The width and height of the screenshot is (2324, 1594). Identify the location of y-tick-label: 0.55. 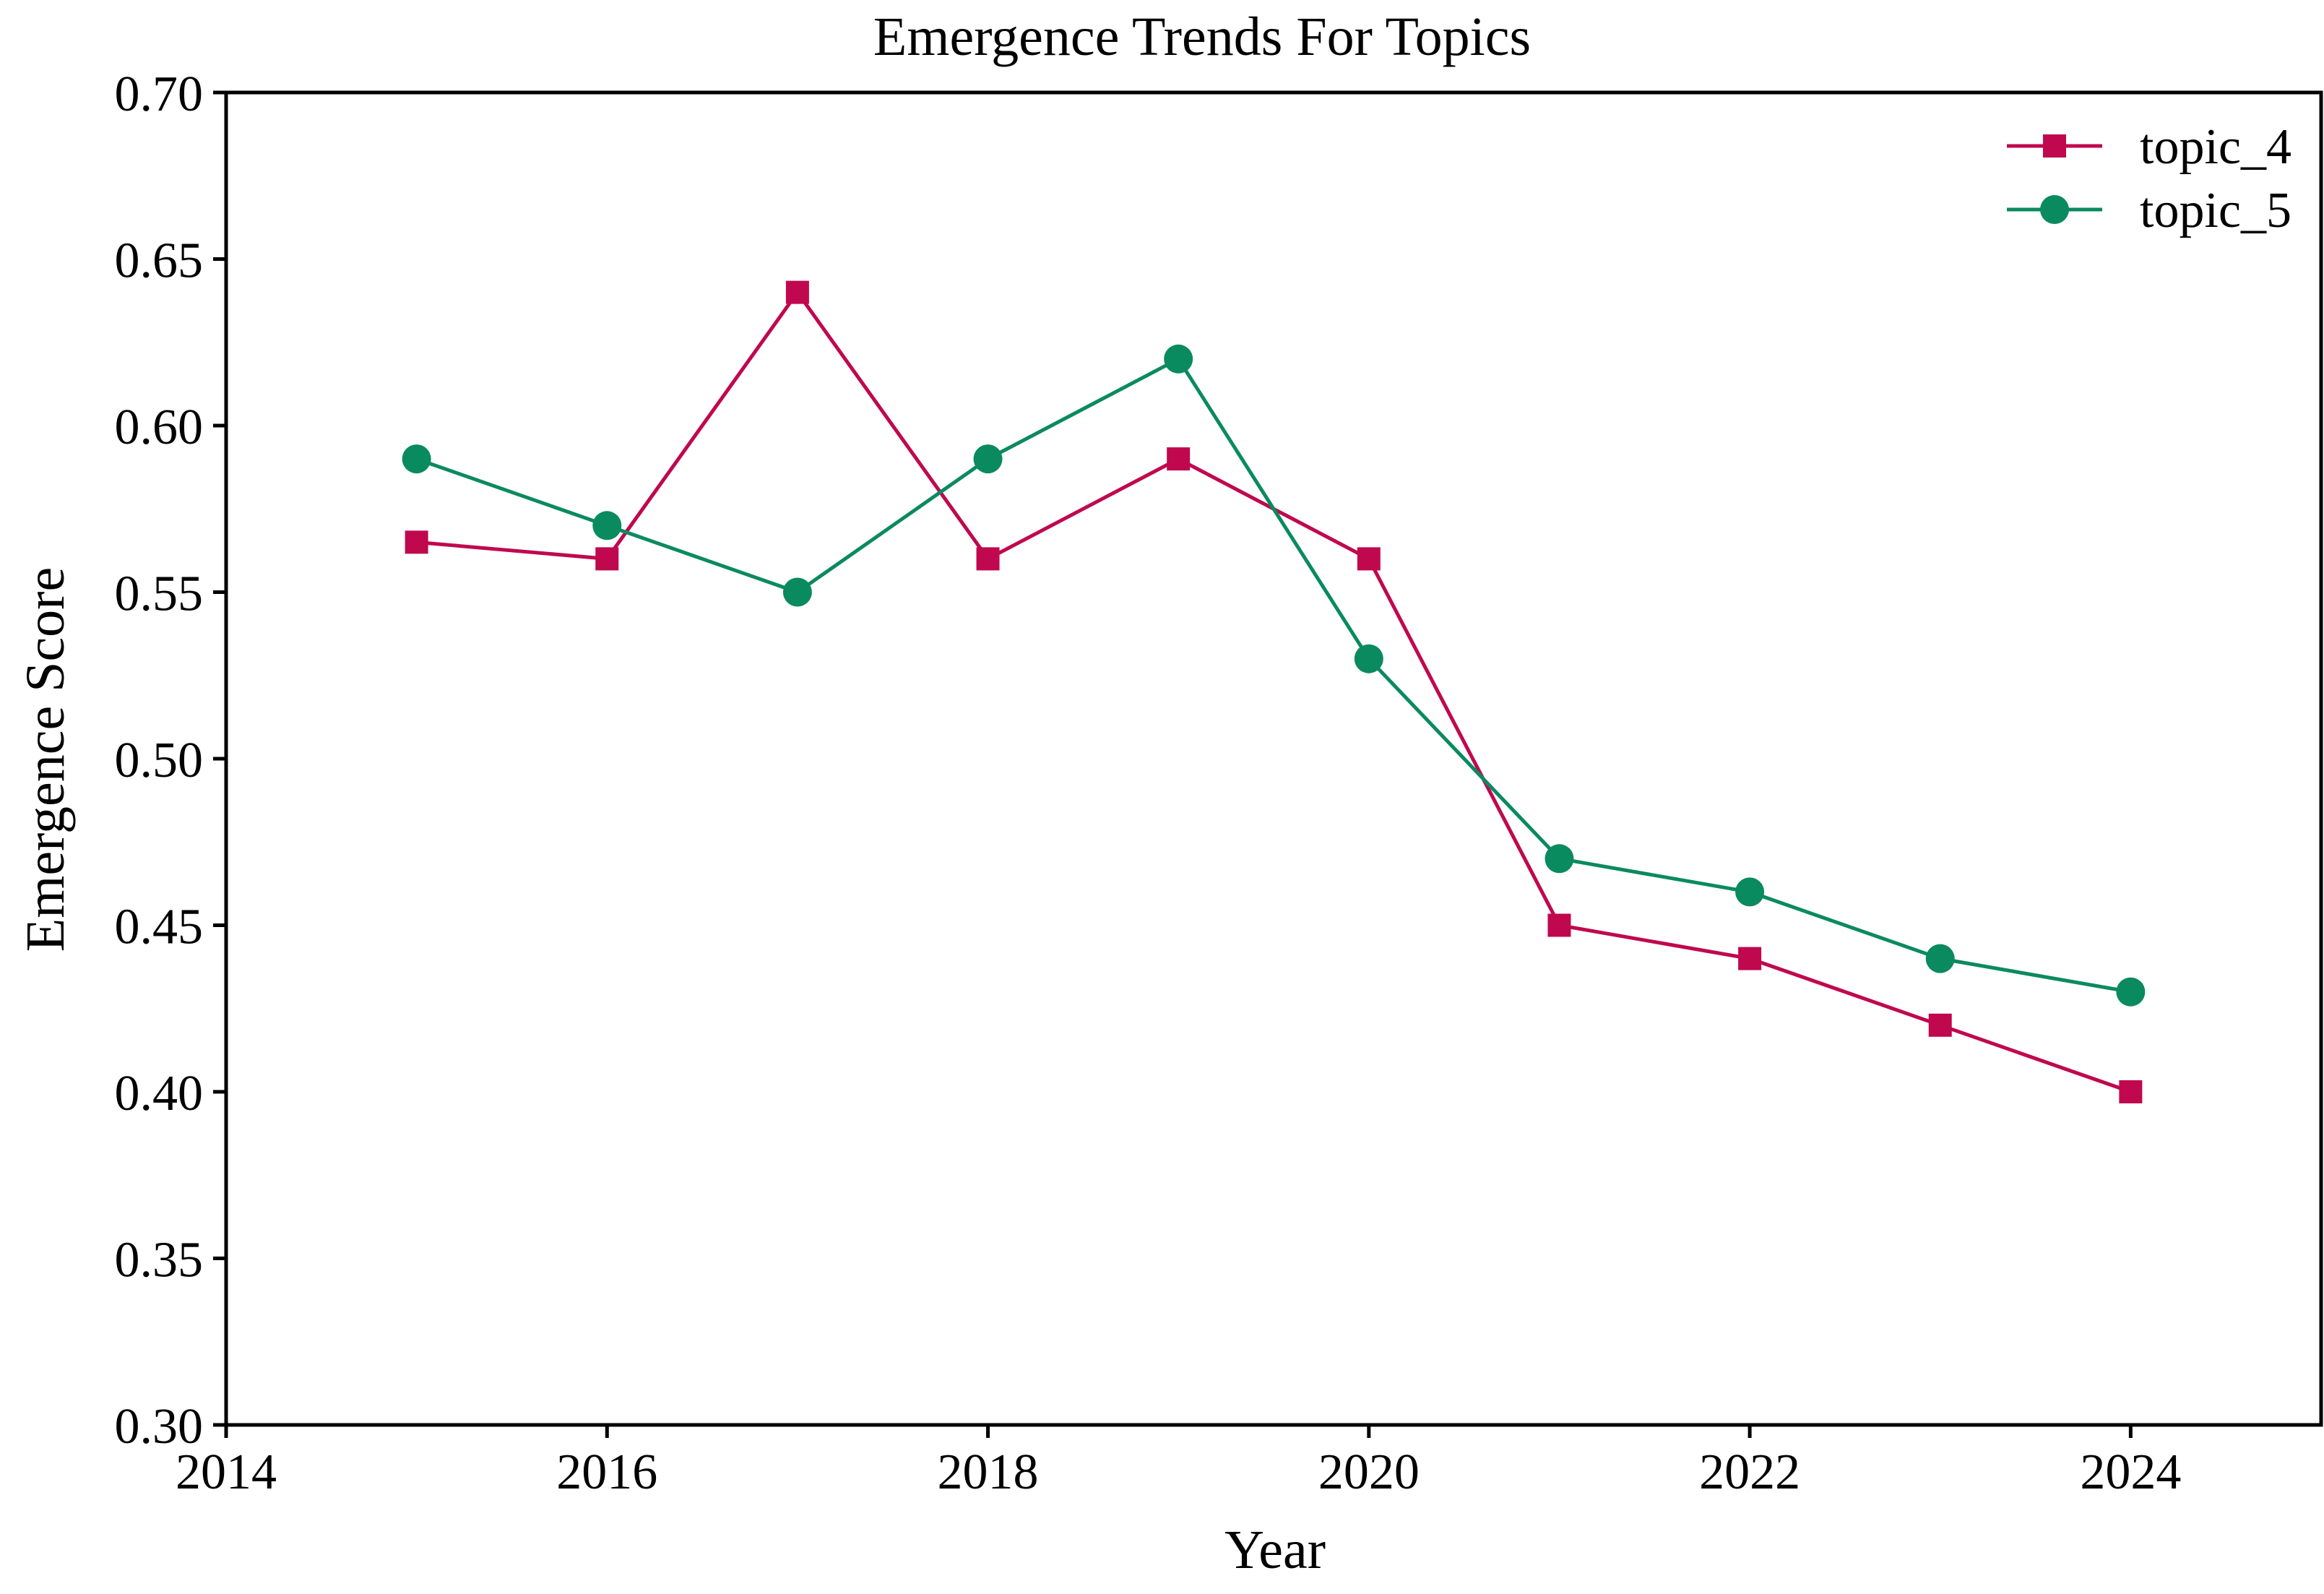
(159, 594).